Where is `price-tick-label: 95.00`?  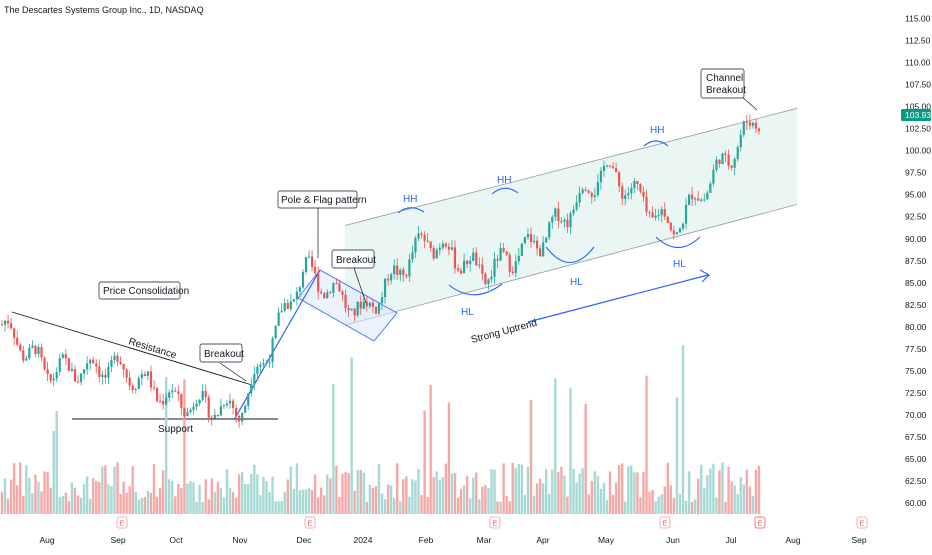 price-tick-label: 95.00 is located at coordinates (916, 195).